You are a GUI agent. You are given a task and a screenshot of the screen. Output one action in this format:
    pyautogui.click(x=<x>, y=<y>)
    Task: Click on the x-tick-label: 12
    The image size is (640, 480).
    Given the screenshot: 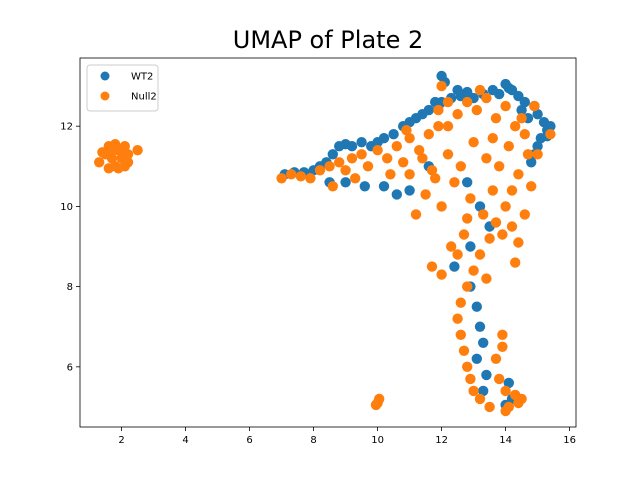 What is the action you would take?
    pyautogui.click(x=441, y=440)
    